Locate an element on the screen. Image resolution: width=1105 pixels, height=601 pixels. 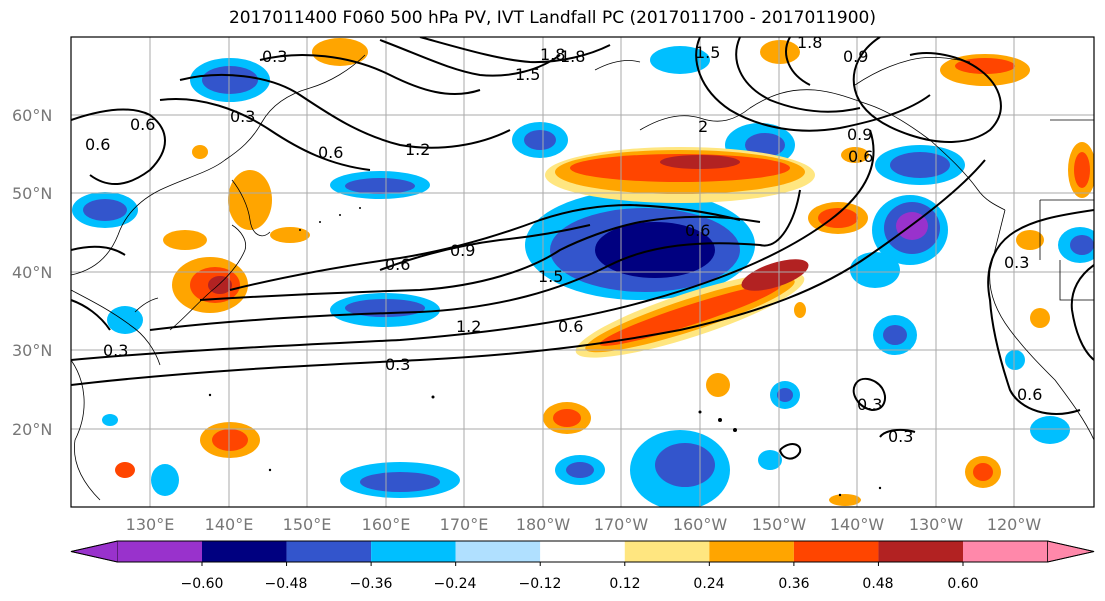
colorbar is located at coordinates (582, 553).